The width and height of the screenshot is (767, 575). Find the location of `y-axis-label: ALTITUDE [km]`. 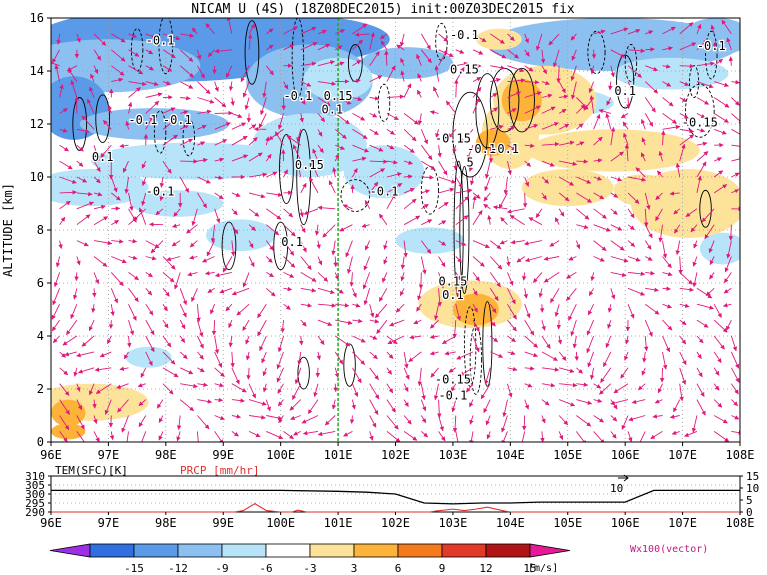

y-axis-label: ALTITUDE [km] is located at coordinates (8, 230).